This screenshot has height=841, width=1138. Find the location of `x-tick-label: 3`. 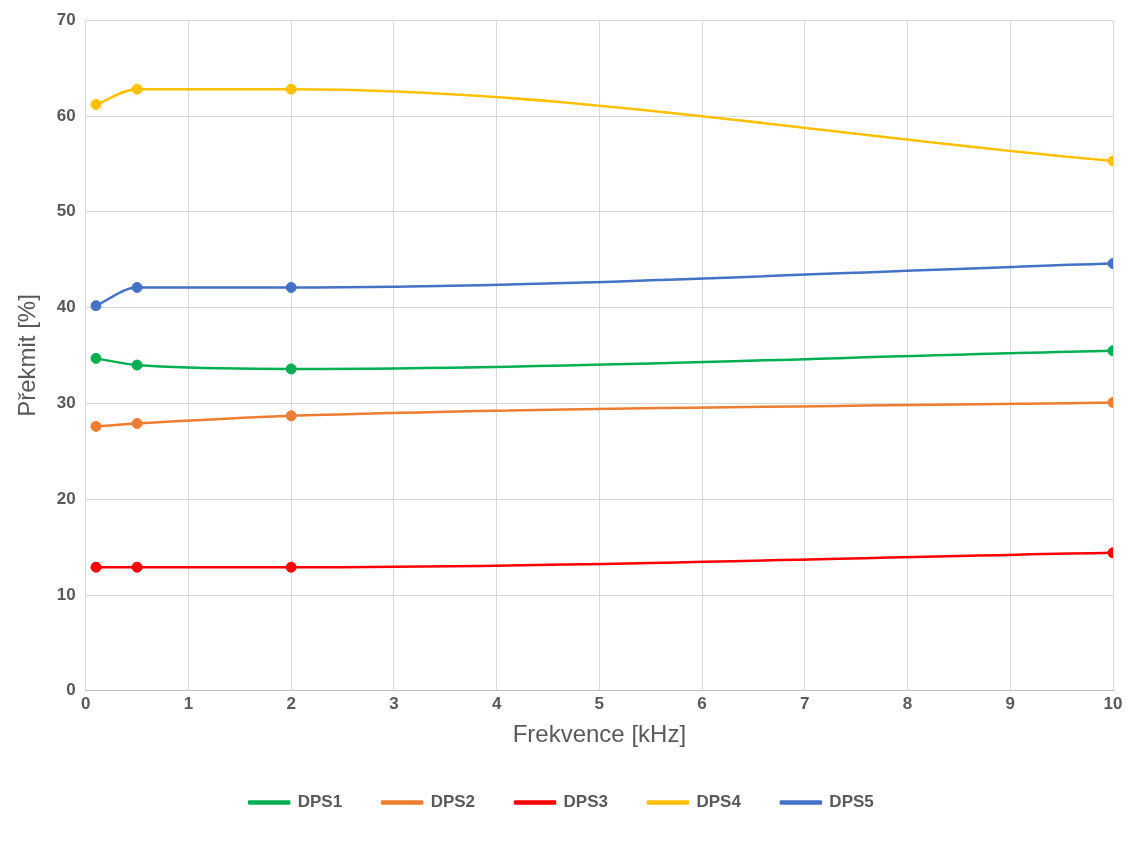

x-tick-label: 3 is located at coordinates (394, 703).